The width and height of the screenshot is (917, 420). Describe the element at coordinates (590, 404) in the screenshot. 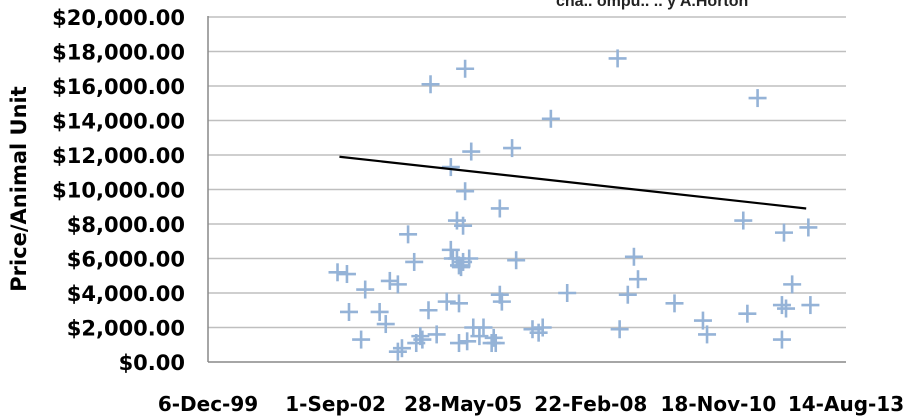

I see `x-tick-label: 22-Feb-08` at that location.